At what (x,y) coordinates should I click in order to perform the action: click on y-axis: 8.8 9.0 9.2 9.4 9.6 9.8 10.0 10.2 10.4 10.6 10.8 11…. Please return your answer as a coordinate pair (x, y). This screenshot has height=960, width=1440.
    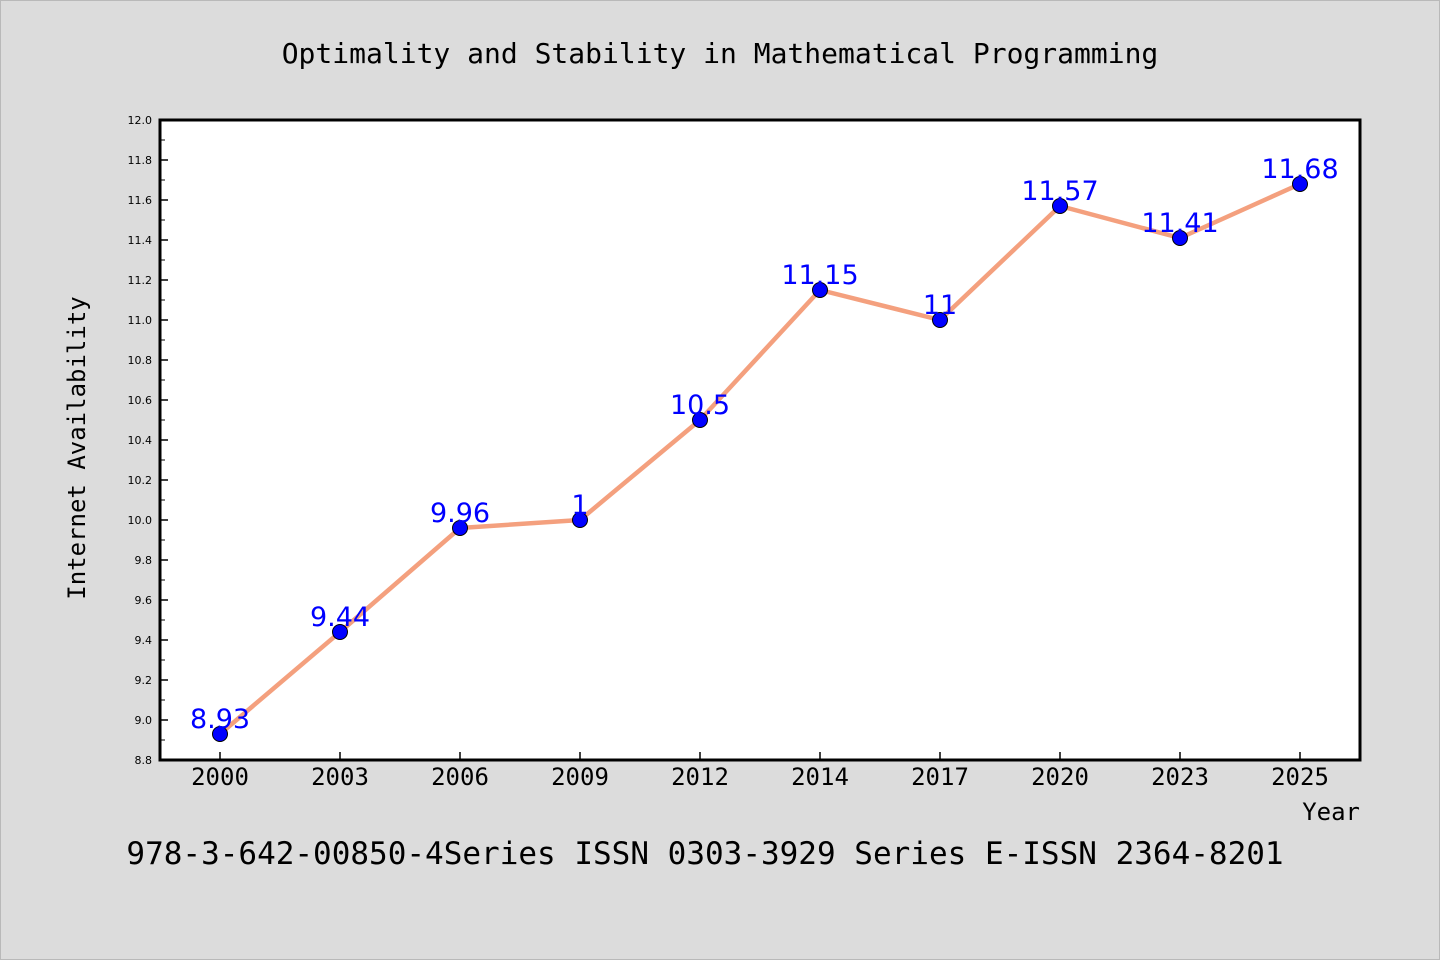
    Looking at the image, I should click on (148, 440).